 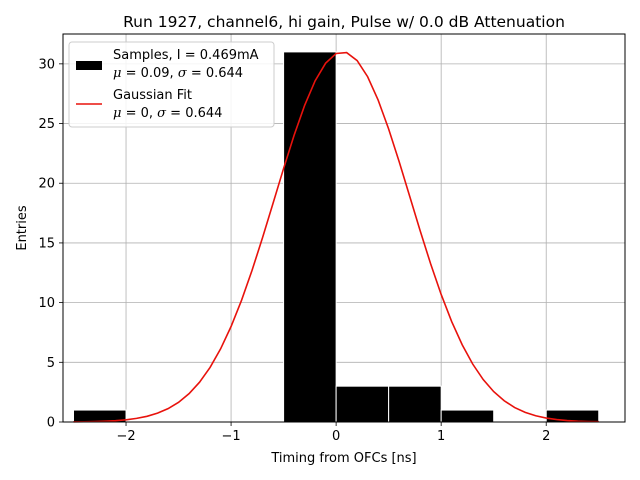 What do you see at coordinates (46, 184) in the screenshot?
I see `y-tick-label: 20` at bounding box center [46, 184].